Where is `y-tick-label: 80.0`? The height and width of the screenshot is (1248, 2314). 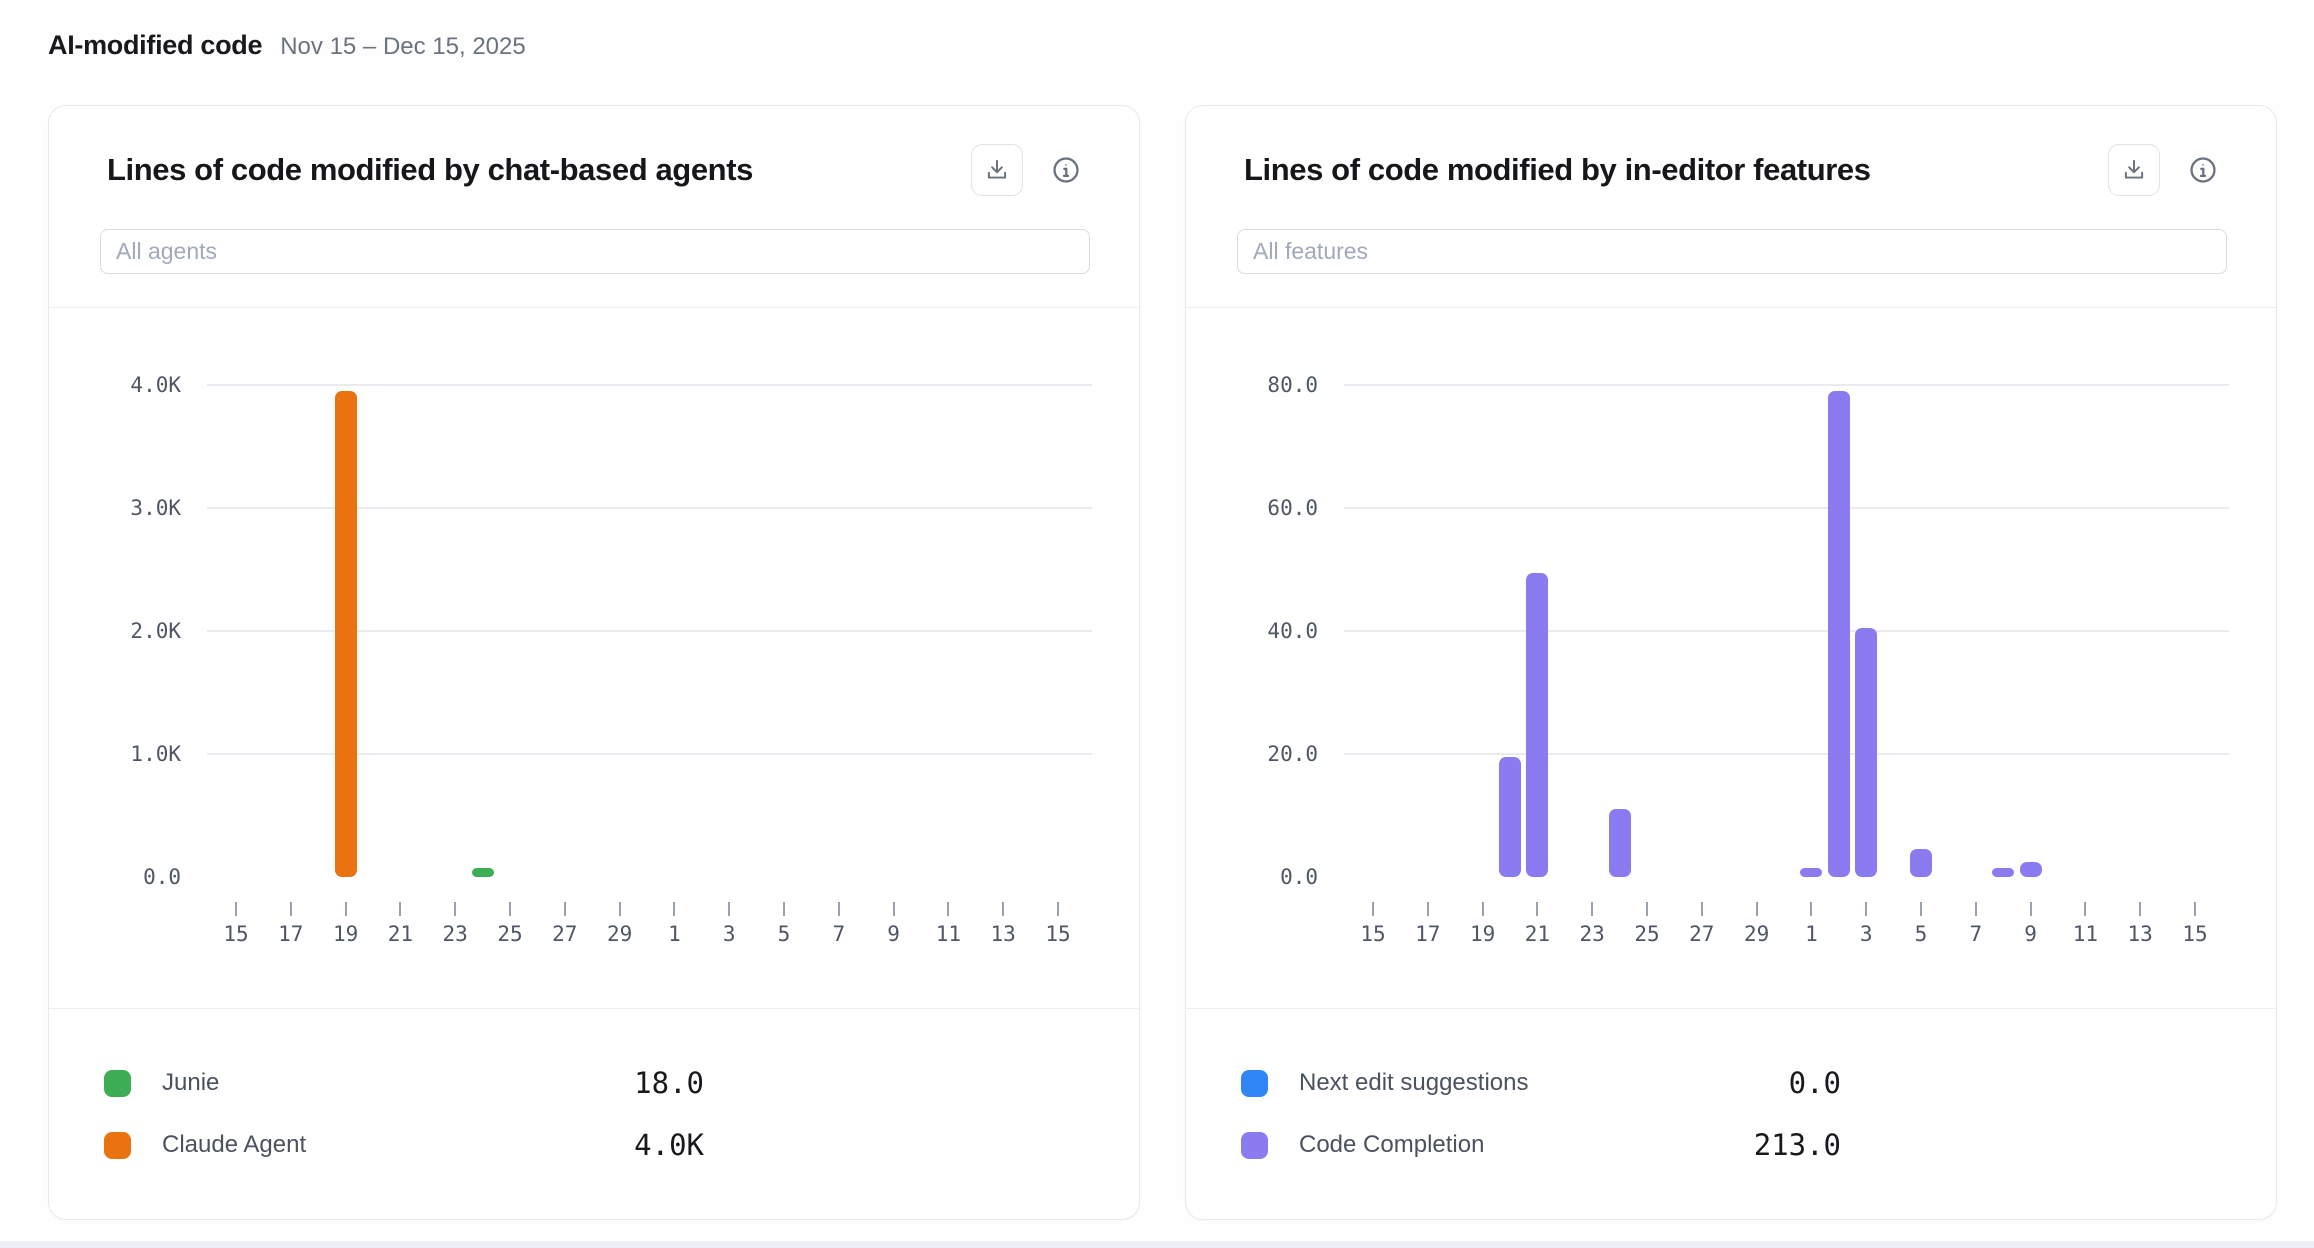 y-tick-label: 80.0 is located at coordinates (1292, 385).